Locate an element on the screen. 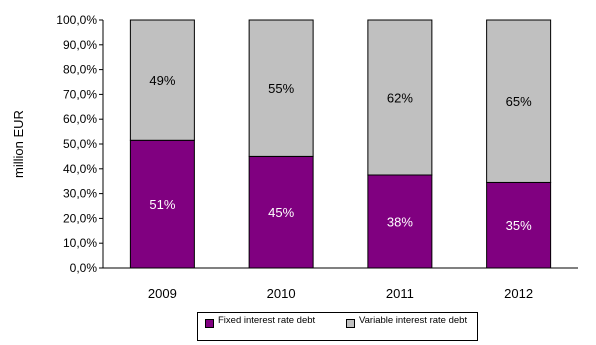  x-tick-label: 2009 is located at coordinates (162, 293).